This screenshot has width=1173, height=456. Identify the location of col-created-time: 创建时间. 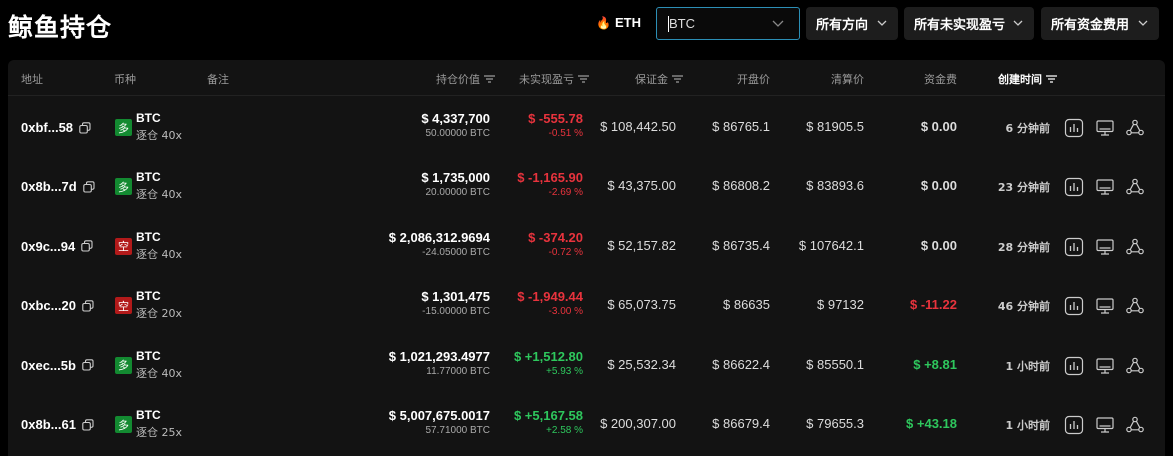
(1027, 79).